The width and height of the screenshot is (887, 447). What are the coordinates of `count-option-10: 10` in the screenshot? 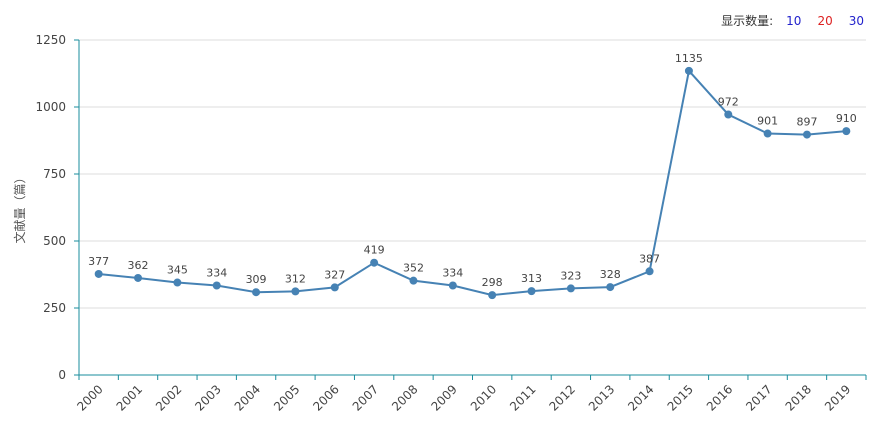 It's located at (794, 21).